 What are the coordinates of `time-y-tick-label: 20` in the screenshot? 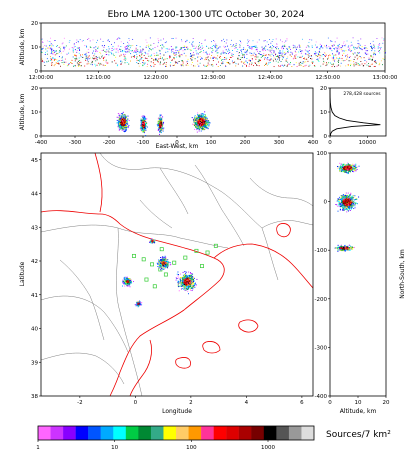 It's located at (34, 24).